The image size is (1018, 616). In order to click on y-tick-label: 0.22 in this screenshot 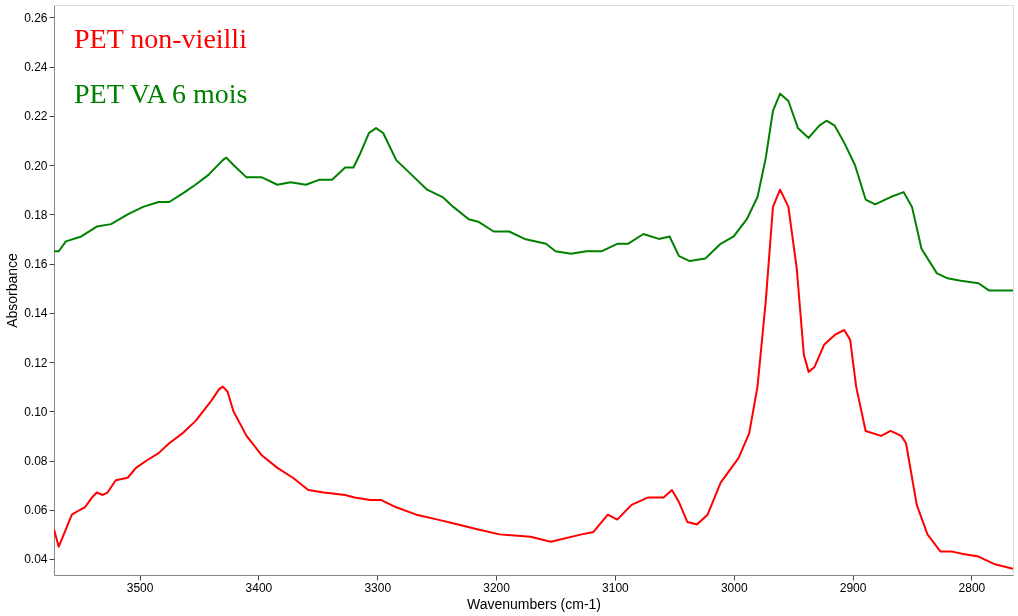, I will do `click(36, 116)`.